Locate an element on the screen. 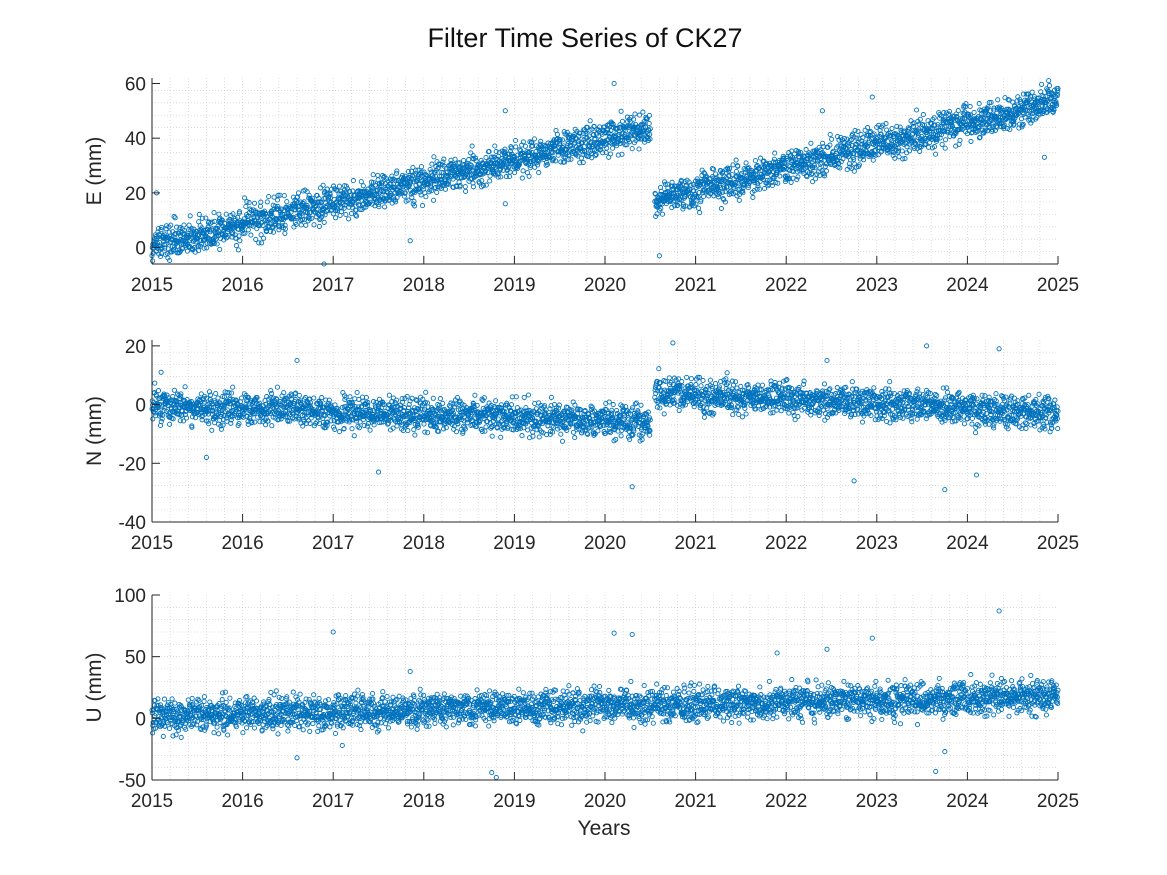 Image resolution: width=1167 pixels, height=875 pixels. x-tick-label: 2017 is located at coordinates (333, 285).